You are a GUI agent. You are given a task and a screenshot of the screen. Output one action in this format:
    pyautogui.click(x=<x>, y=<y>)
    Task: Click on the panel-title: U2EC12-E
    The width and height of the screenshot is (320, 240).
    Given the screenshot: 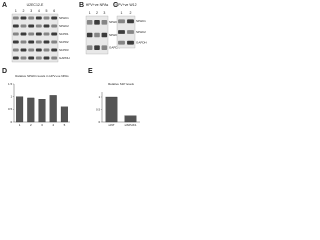 What is the action you would take?
    pyautogui.click(x=35, y=5)
    